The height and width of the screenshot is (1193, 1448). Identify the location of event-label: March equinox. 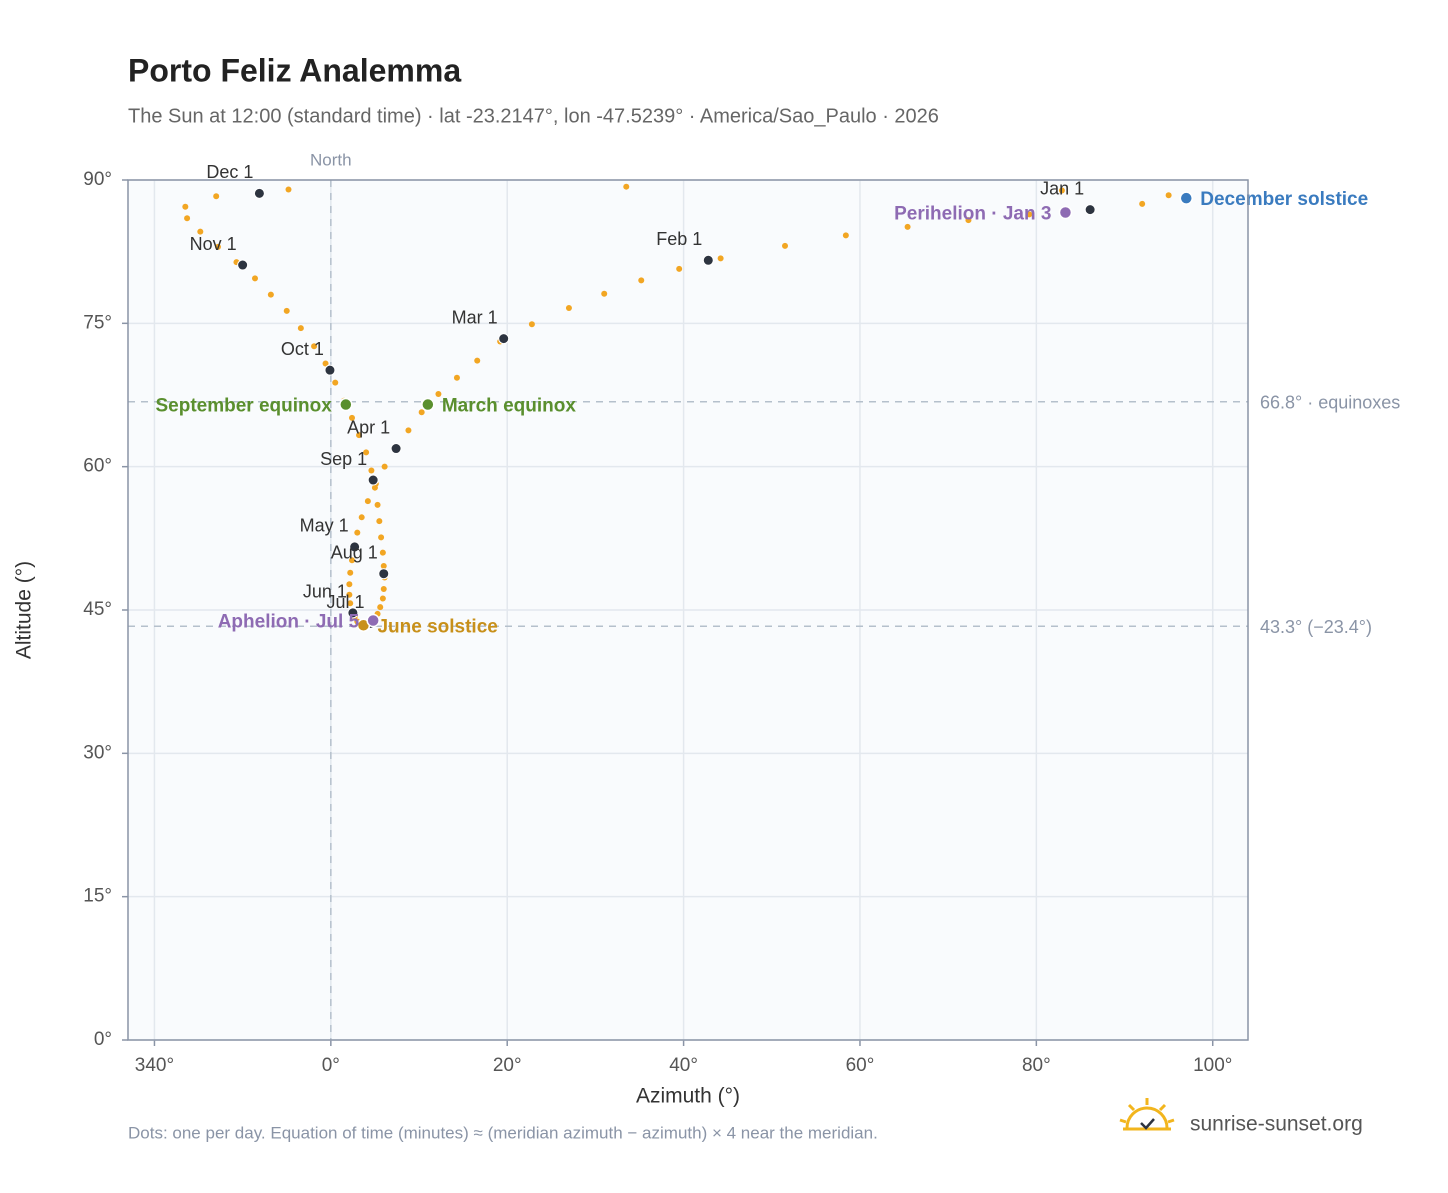
(509, 406).